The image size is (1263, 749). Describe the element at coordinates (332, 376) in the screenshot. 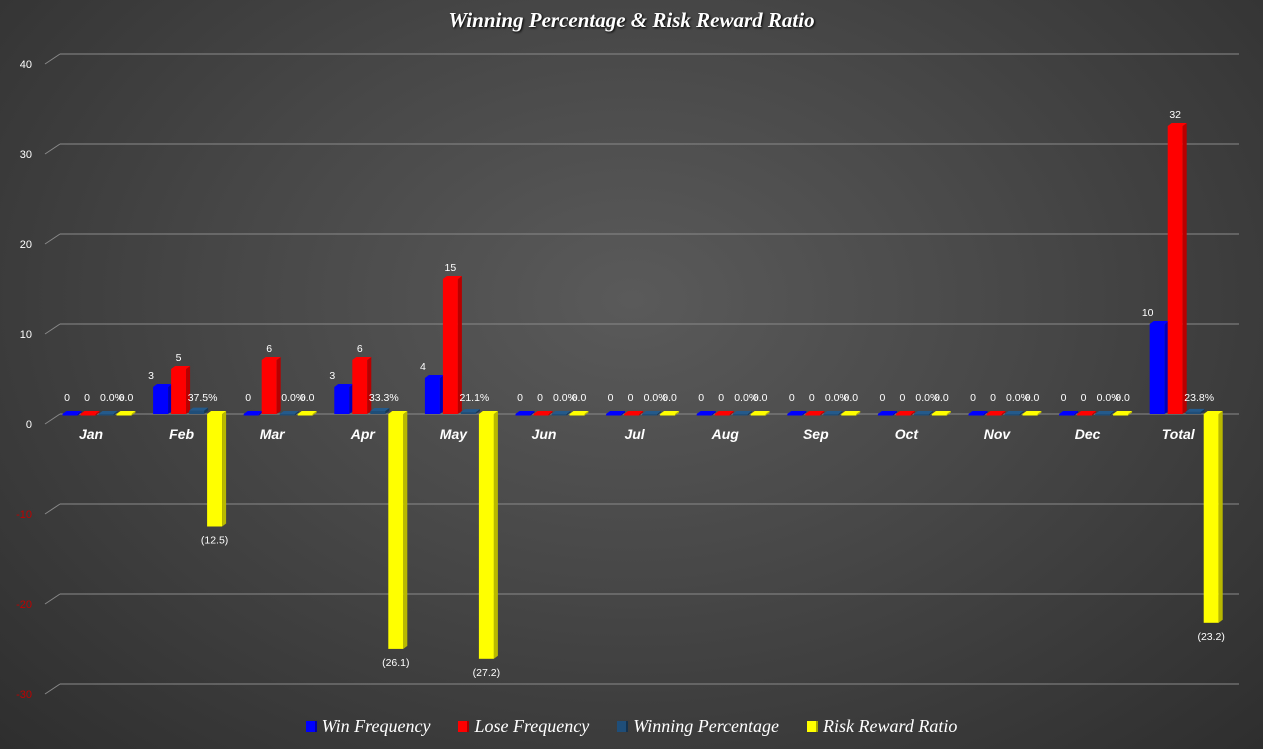

I see `data-label-win-frequency: 3` at that location.